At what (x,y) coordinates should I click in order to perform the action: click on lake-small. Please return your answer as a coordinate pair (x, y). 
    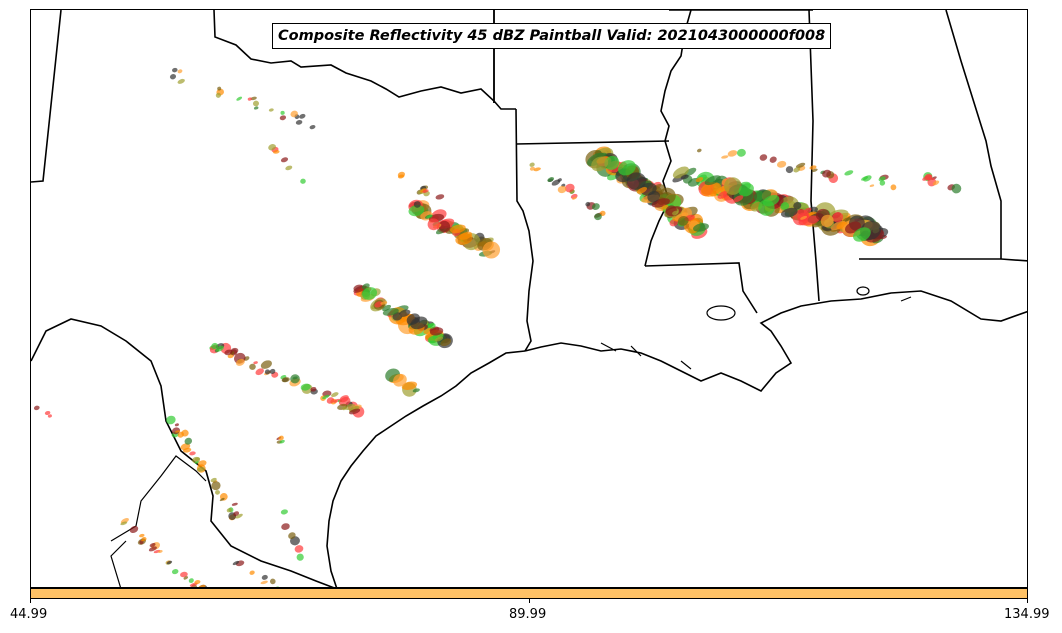
    Looking at the image, I should click on (863, 291).